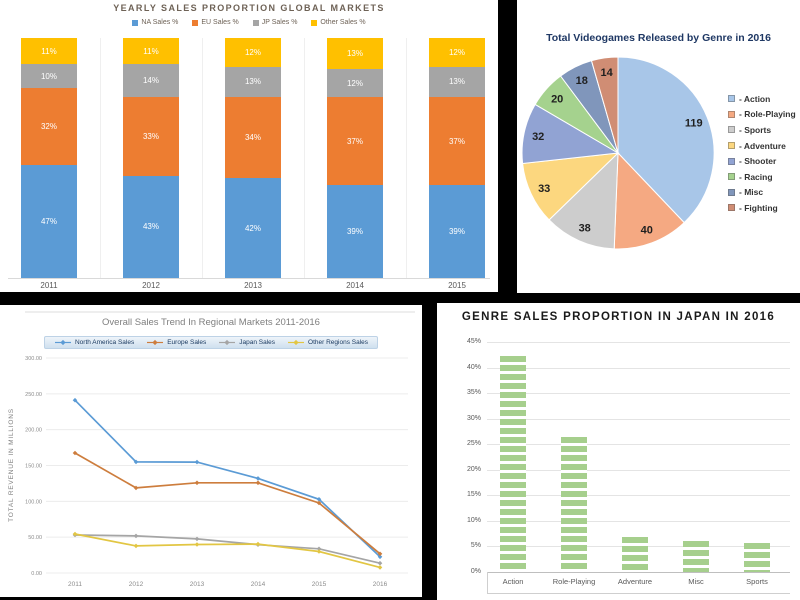 This screenshot has width=800, height=600. What do you see at coordinates (473, 520) in the screenshot?
I see `y-axis-tick-label: 10%` at bounding box center [473, 520].